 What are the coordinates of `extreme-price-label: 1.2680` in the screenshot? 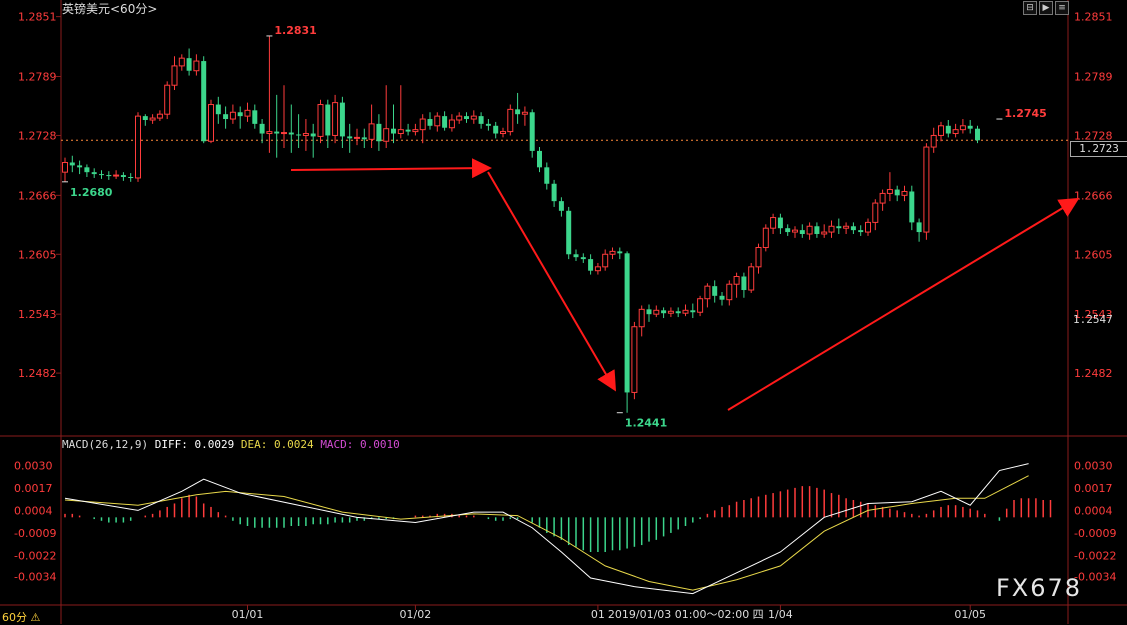 It's located at (91, 192).